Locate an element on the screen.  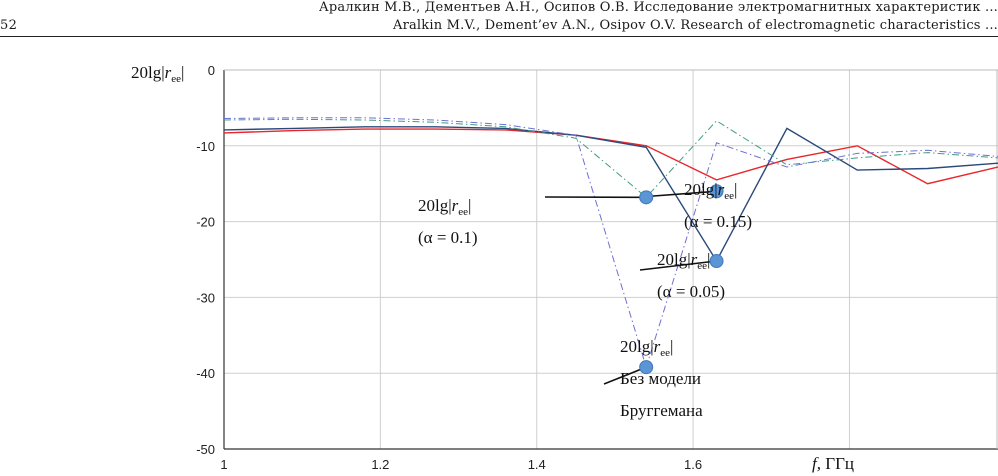
annotation-0-line-1: (α = 0.1) is located at coordinates (448, 237).